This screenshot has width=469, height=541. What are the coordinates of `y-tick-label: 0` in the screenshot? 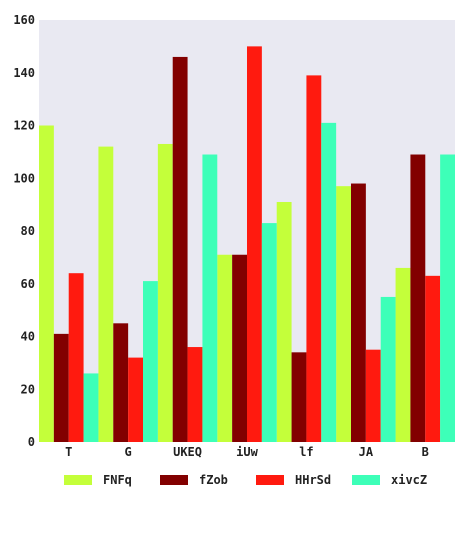 It's located at (31, 442).